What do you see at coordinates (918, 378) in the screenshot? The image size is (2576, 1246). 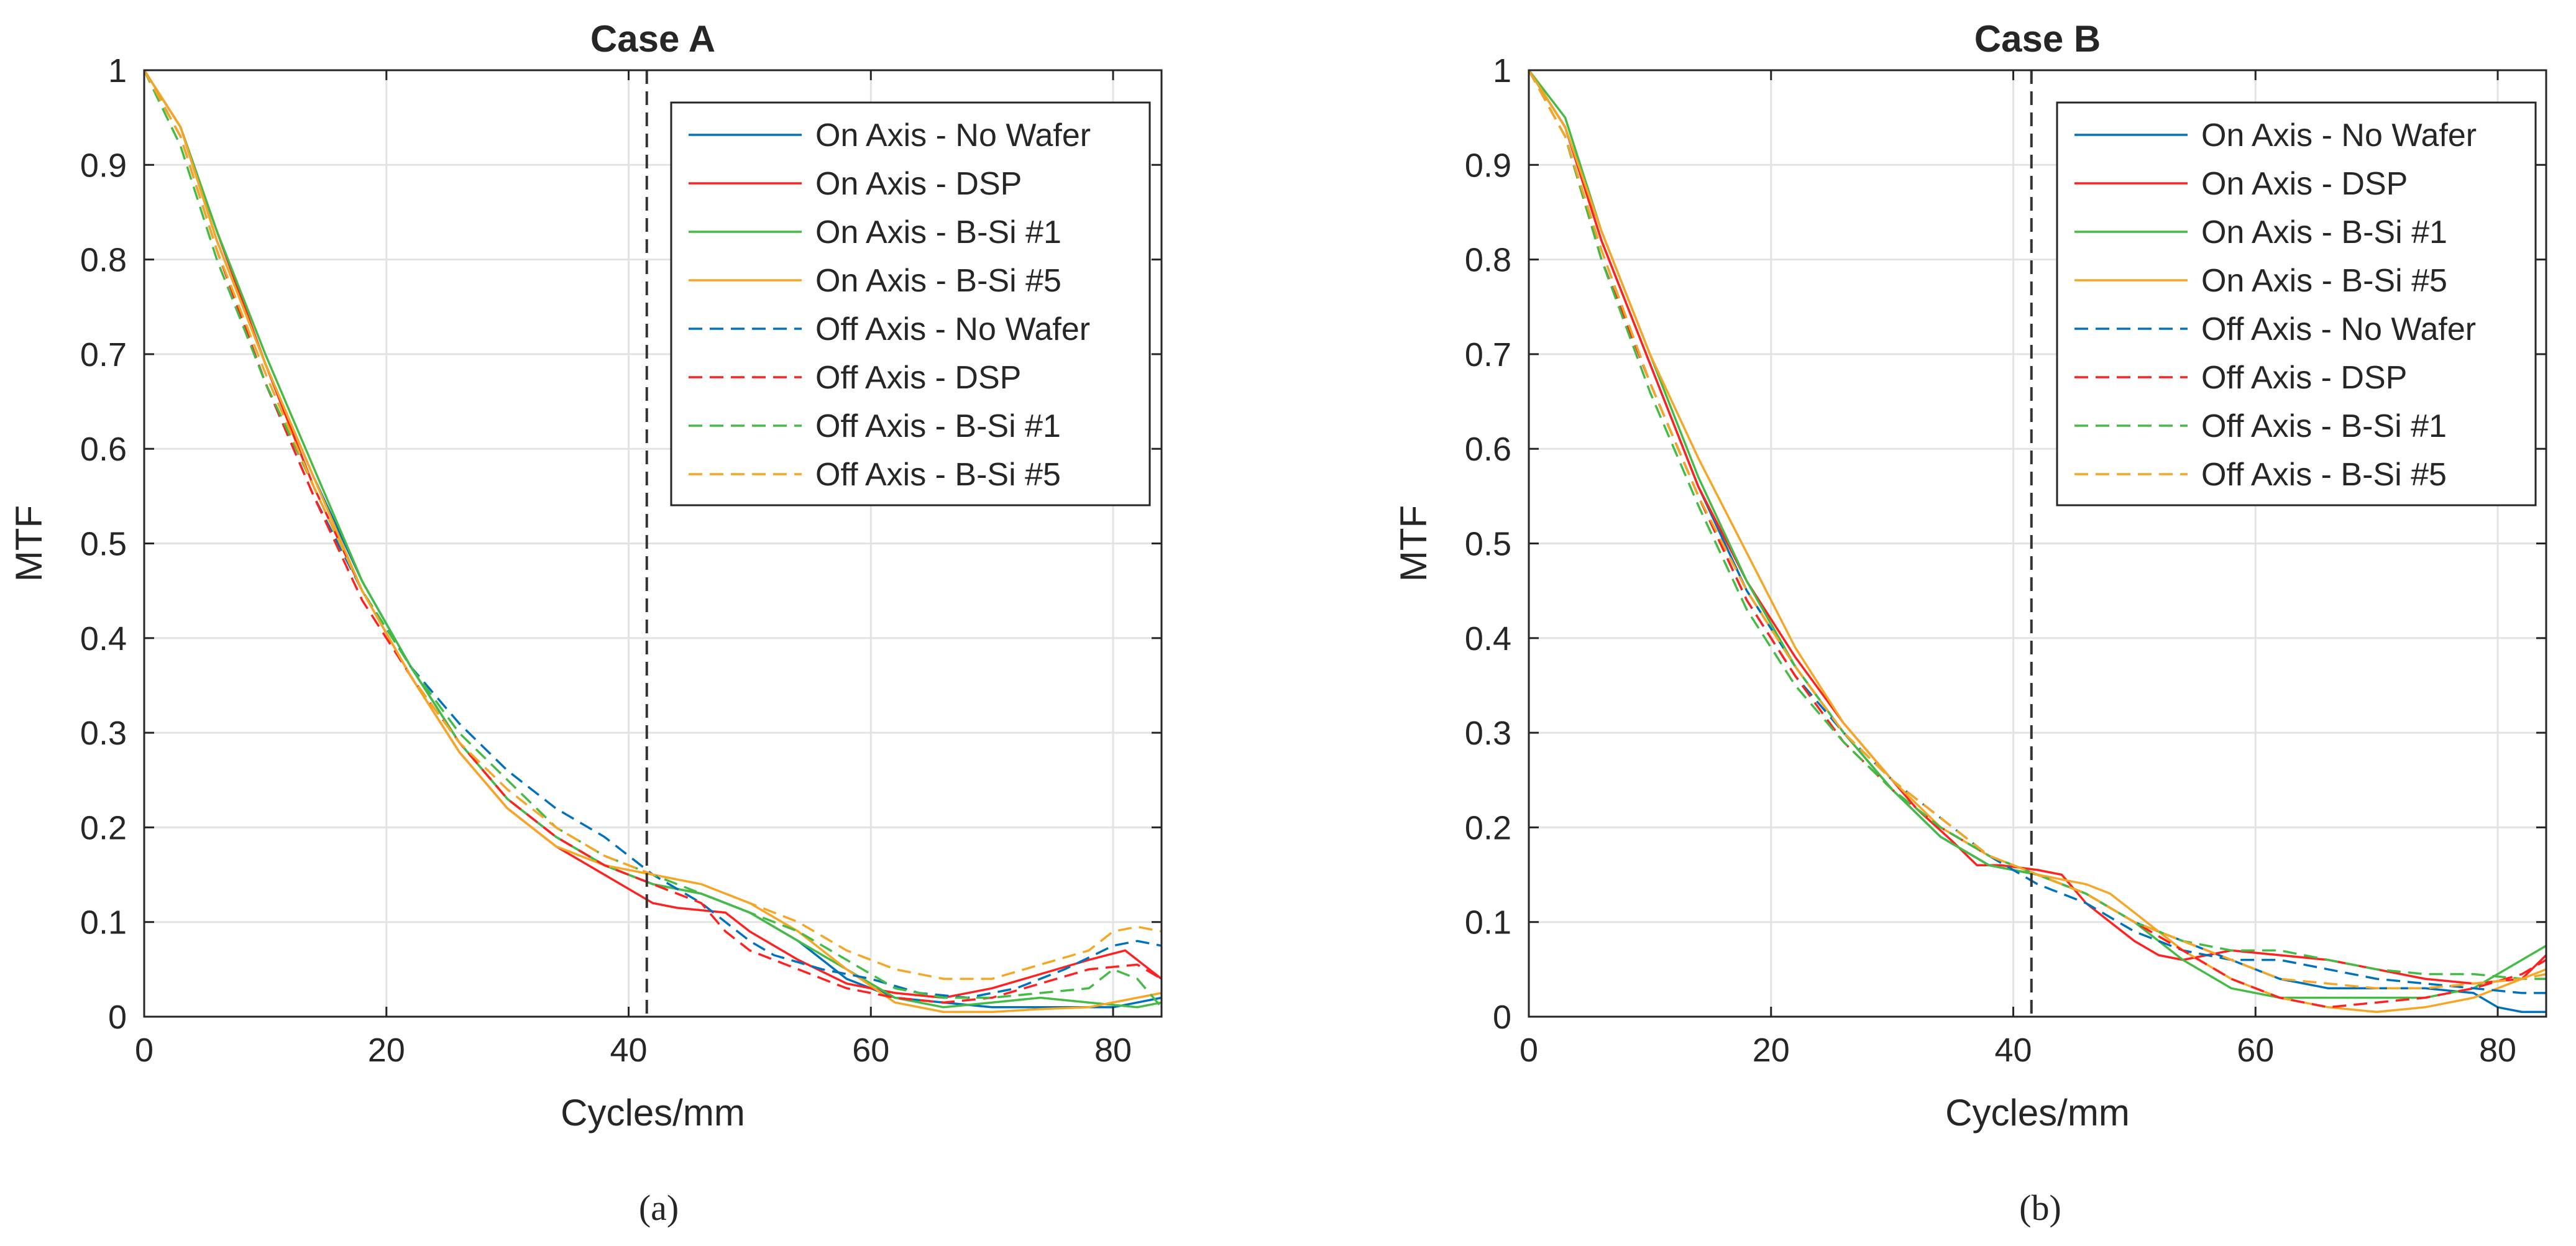 I see `panel-0-legend-label-off-axis-dsp: Off Axis - DSP` at bounding box center [918, 378].